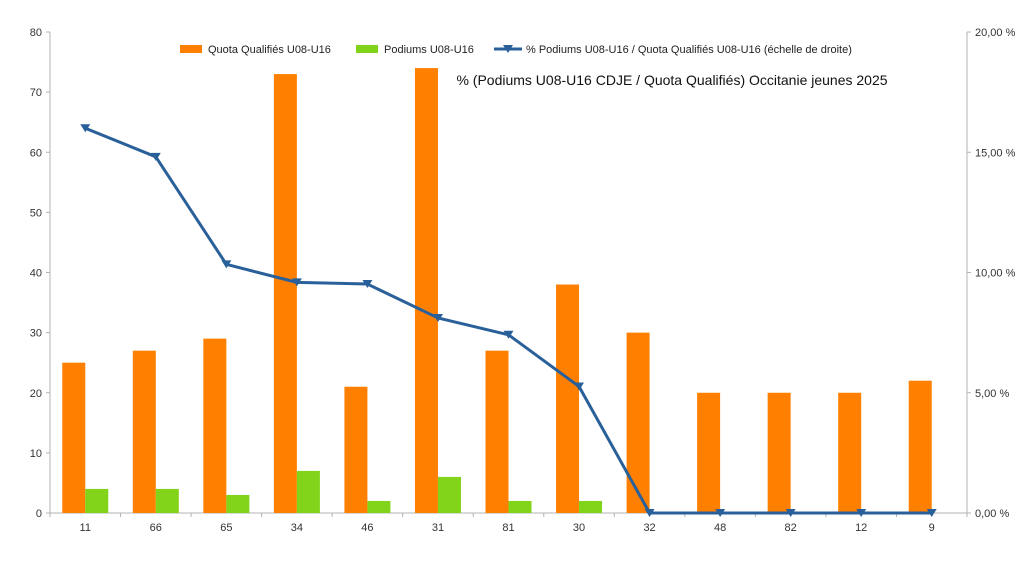 The image size is (1024, 561). Describe the element at coordinates (367, 528) in the screenshot. I see `x-tick-label: 46` at that location.